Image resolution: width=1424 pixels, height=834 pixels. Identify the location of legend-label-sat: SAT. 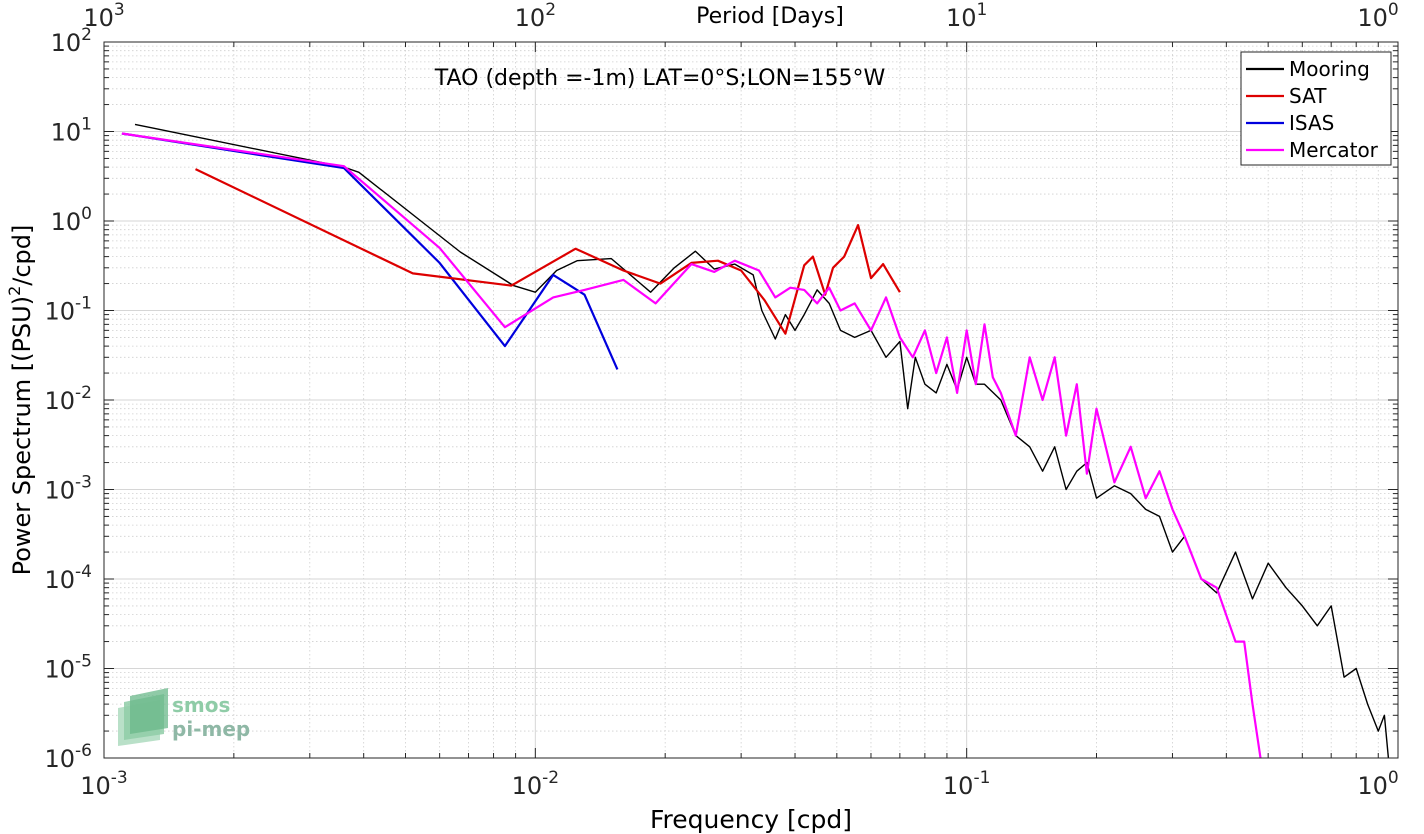
(1308, 96).